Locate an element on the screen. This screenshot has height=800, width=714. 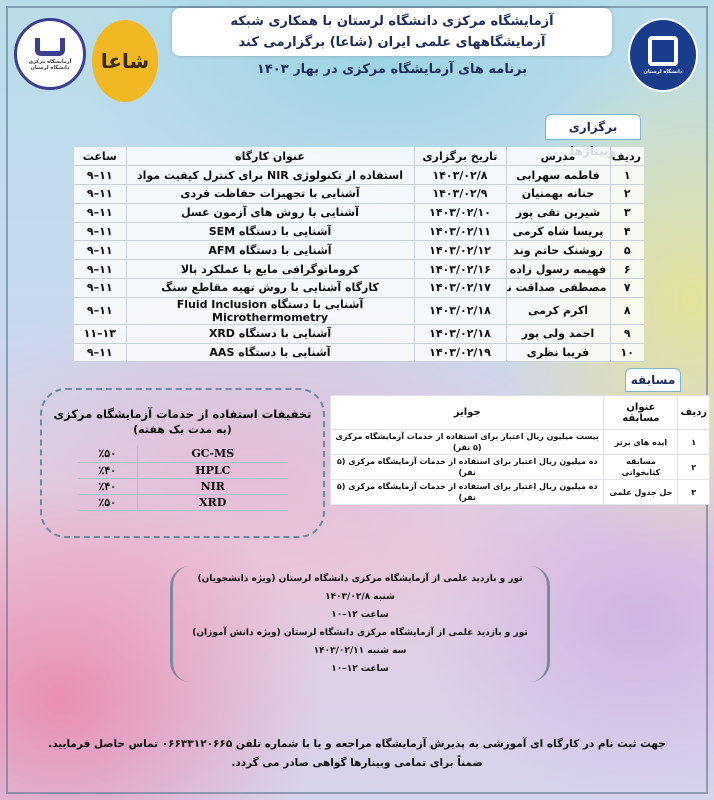
competition-section-tab: مسابقه is located at coordinates (653, 380).